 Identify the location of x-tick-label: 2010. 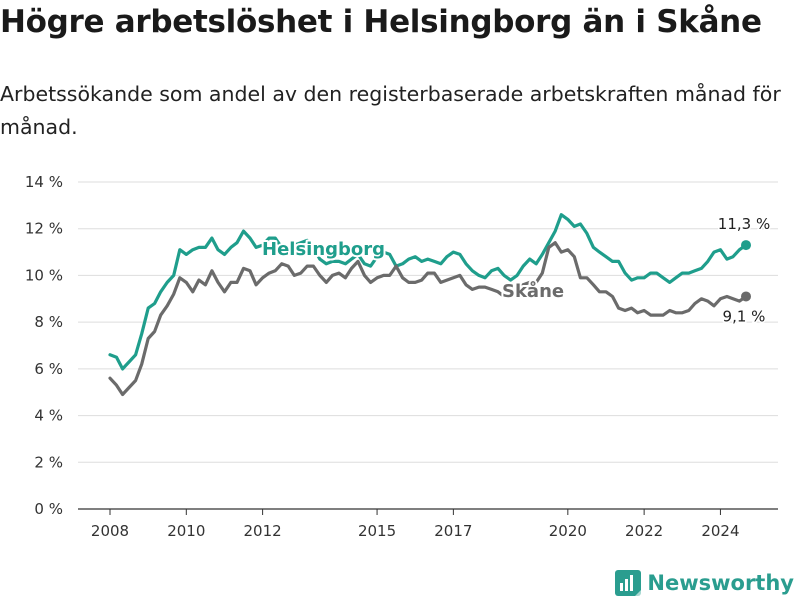
(186, 531).